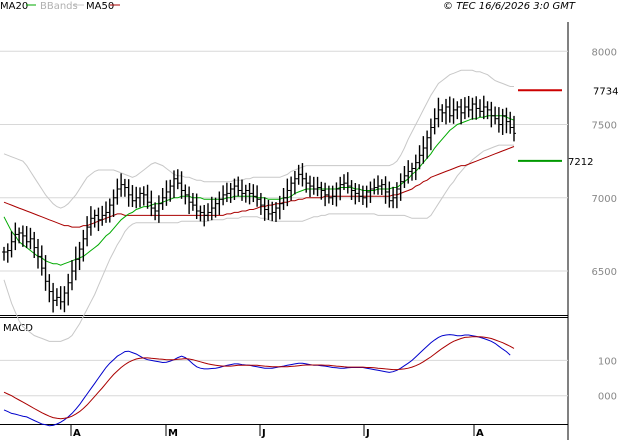 The width and height of the screenshot is (627, 440). Describe the element at coordinates (607, 397) in the screenshot. I see `macd-tick-label: 000` at that location.